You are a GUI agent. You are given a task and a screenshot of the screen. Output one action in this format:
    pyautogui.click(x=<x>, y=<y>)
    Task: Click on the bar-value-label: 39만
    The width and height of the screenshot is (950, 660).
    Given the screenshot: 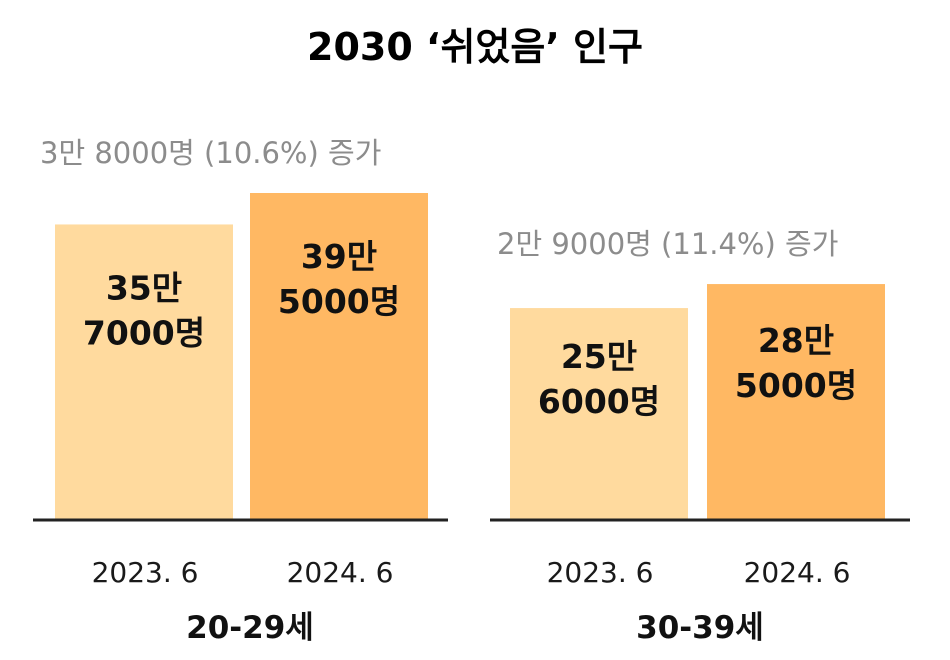 What is the action you would take?
    pyautogui.click(x=339, y=256)
    